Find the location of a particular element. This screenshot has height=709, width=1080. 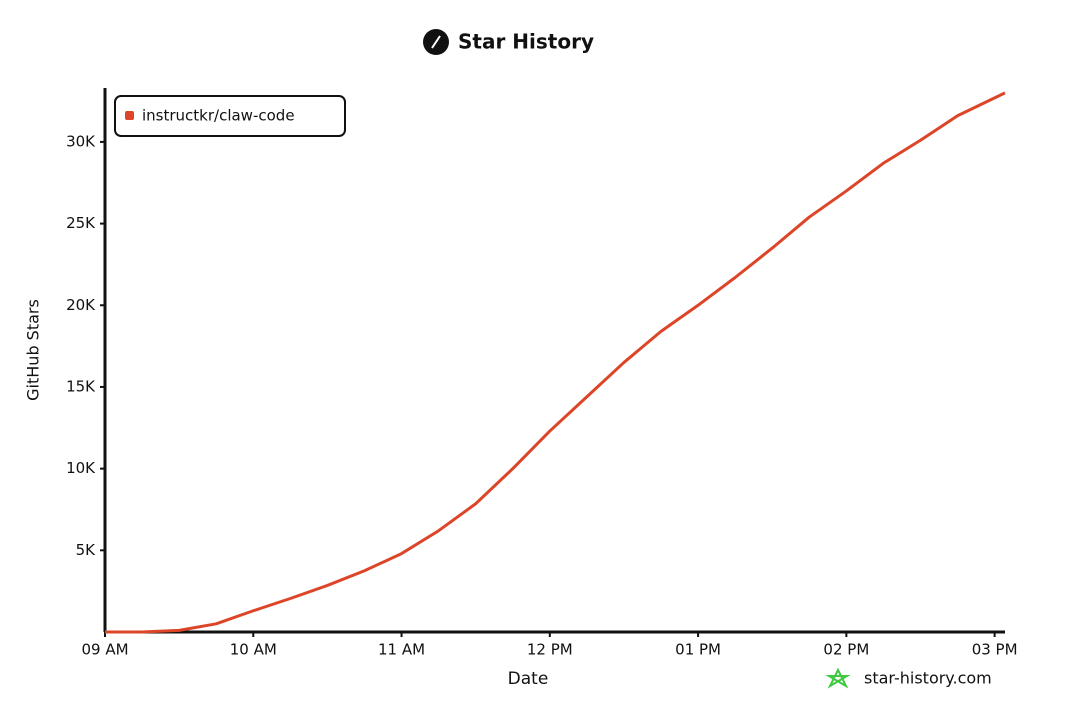

x-tick-label: 02 PM is located at coordinates (846, 650).